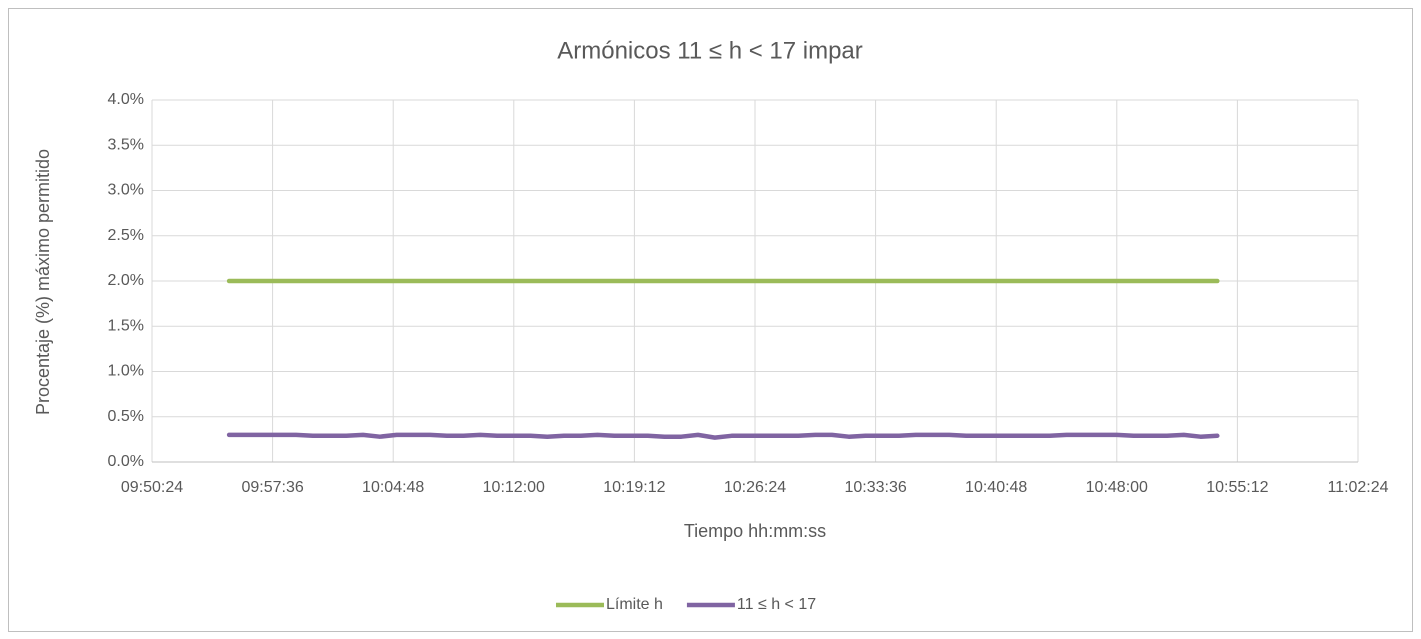 This screenshot has height=639, width=1421. What do you see at coordinates (755, 531) in the screenshot?
I see `x-axis-label: Tiempo hh:mm:ss` at bounding box center [755, 531].